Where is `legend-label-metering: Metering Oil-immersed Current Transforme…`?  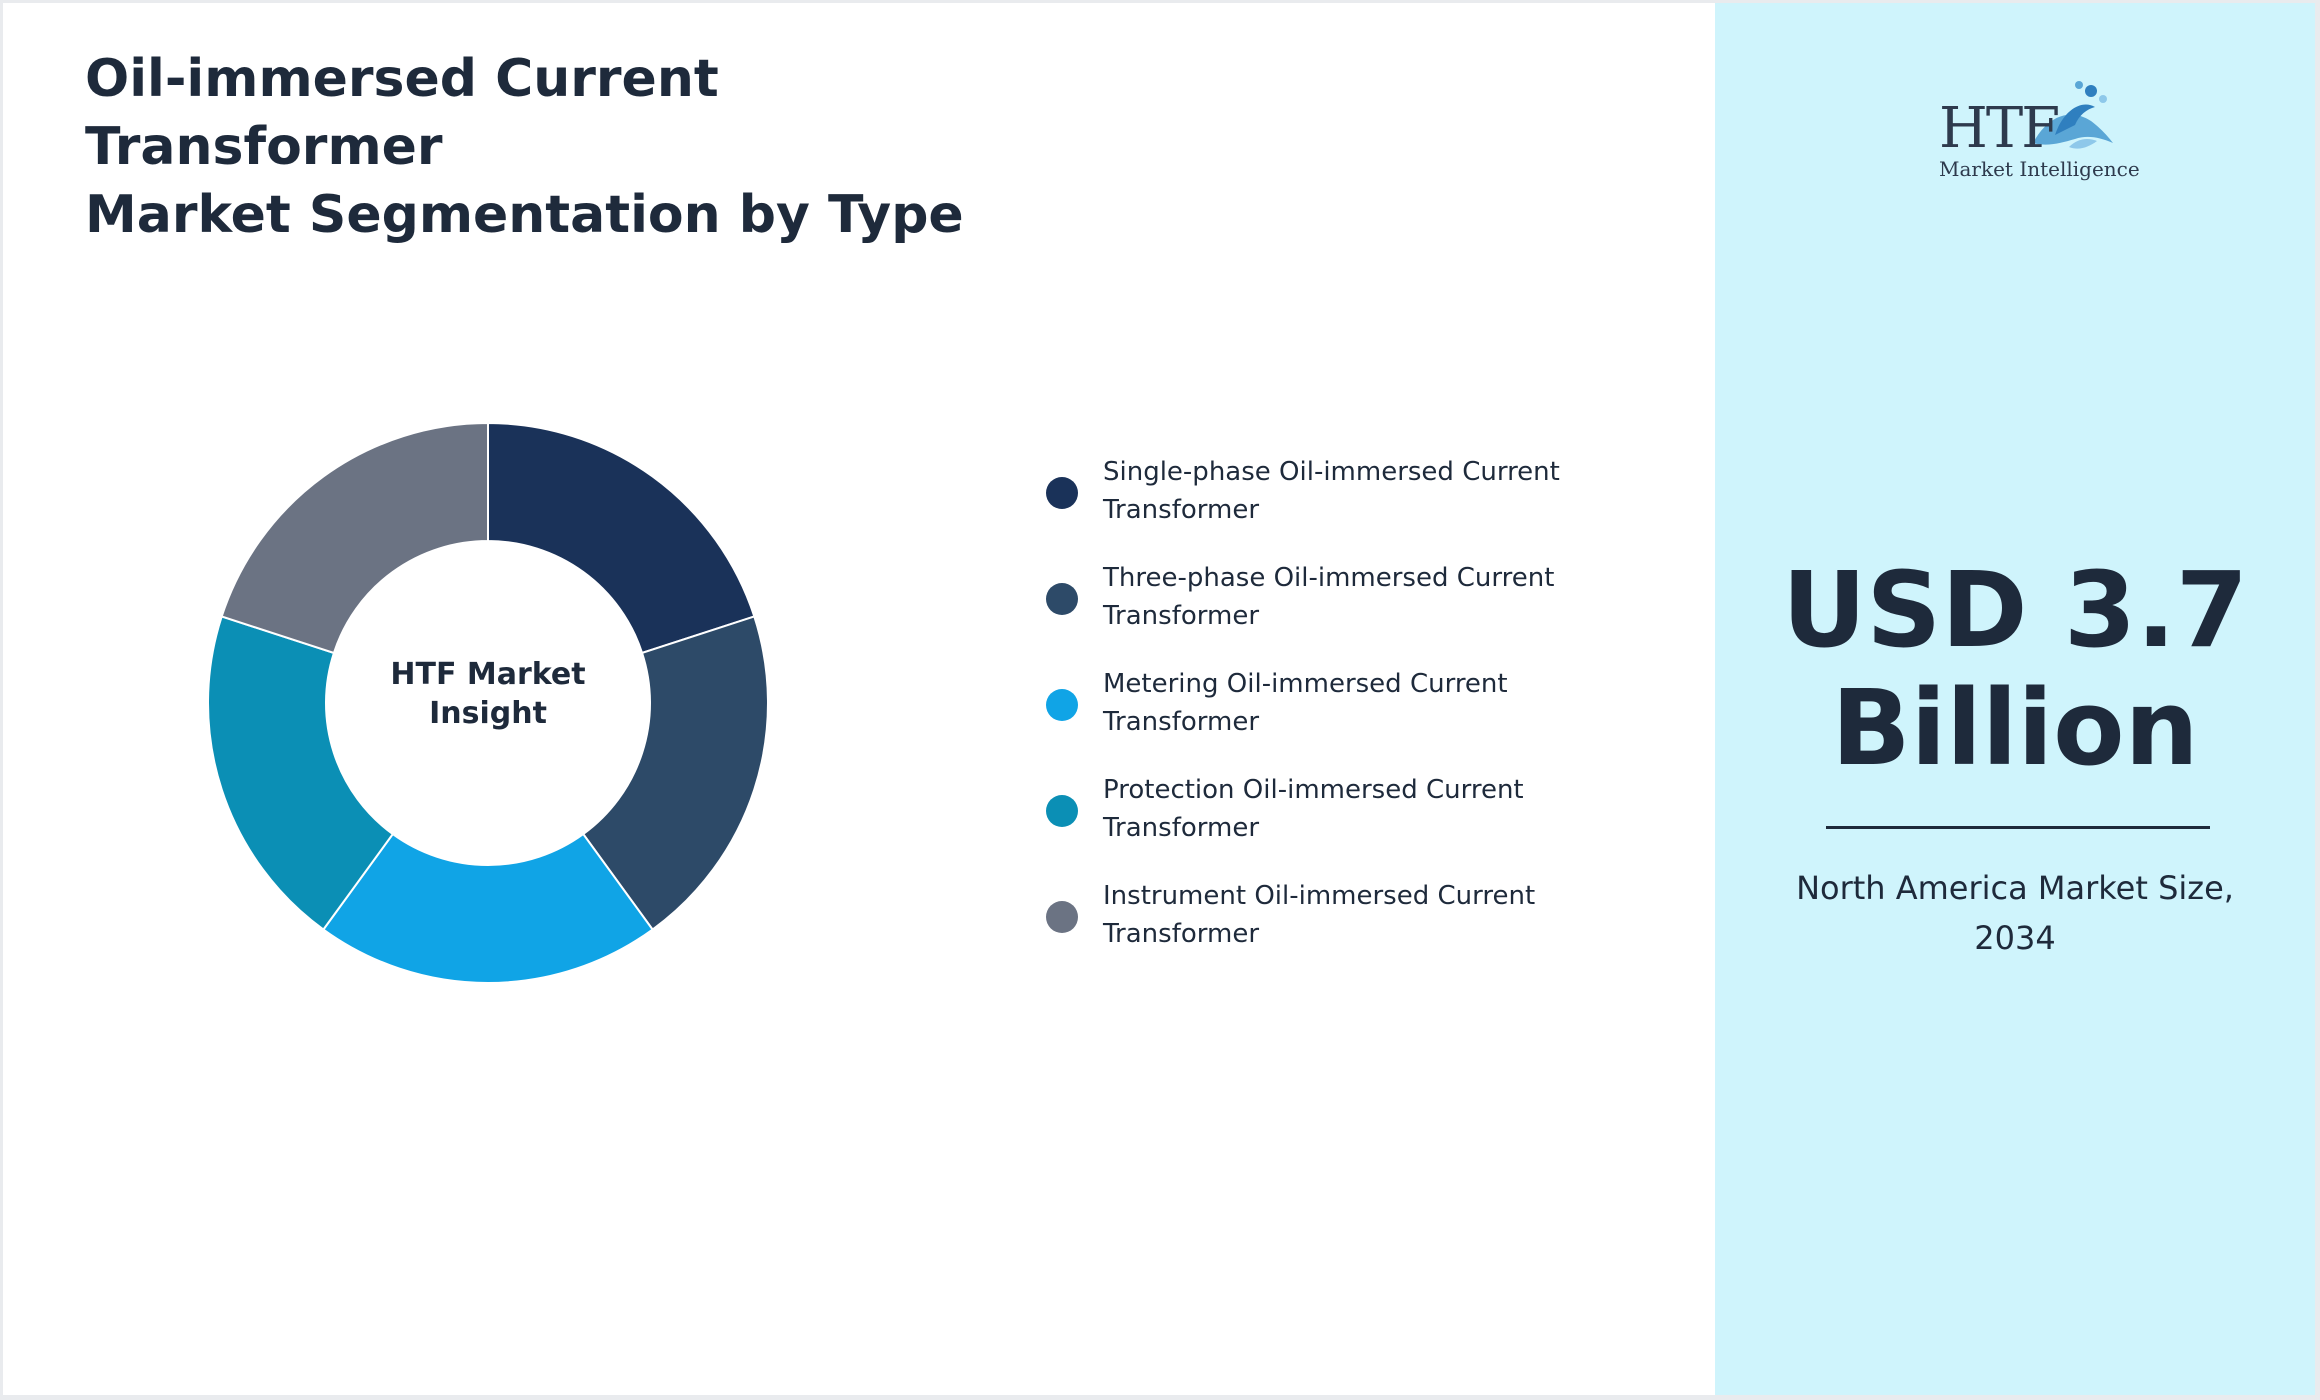 legend-label-metering: Metering Oil-immersed Current Transforme… is located at coordinates (1338, 703).